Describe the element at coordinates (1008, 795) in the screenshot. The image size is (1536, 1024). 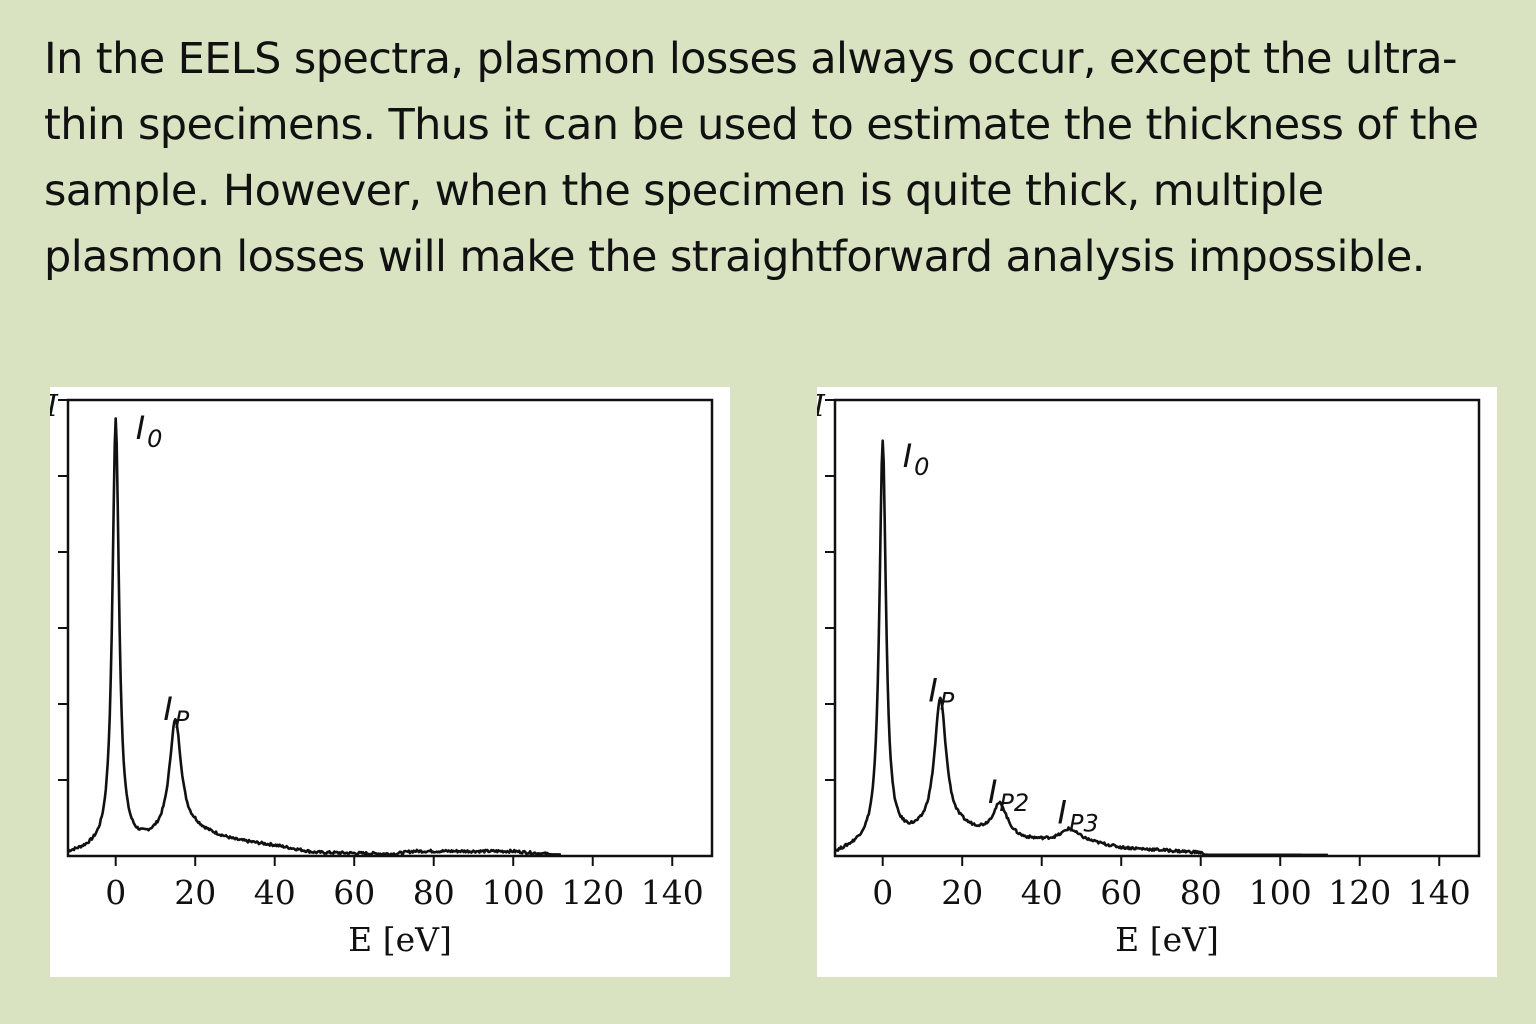
I see `peak-label: IP2` at that location.